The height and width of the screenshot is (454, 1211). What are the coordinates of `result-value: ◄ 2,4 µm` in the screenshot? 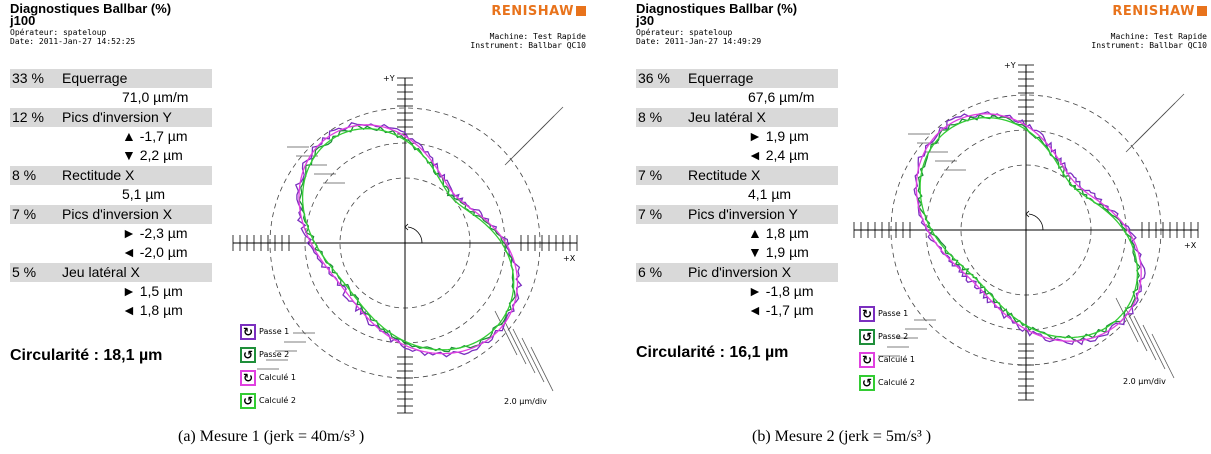 It's located at (778, 155).